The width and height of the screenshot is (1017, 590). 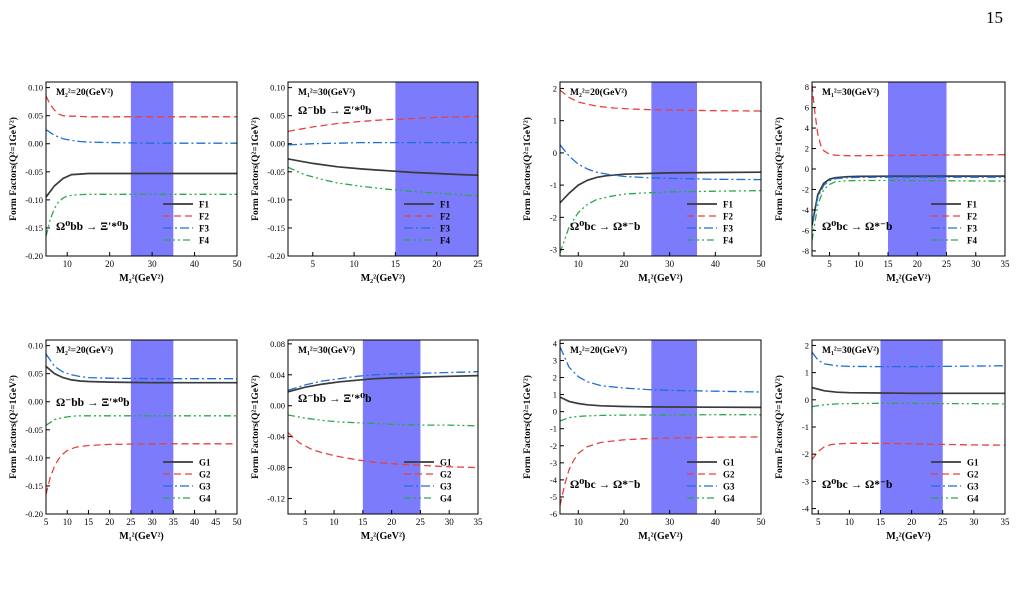 I want to click on y-tick-label: -0.10, so click(x=34, y=458).